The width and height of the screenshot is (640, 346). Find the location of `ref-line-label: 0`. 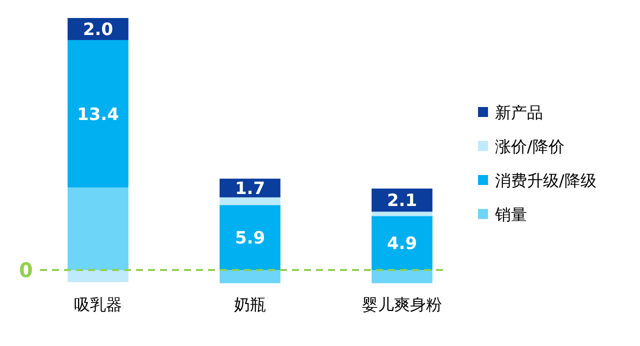

ref-line-label: 0 is located at coordinates (26, 270).